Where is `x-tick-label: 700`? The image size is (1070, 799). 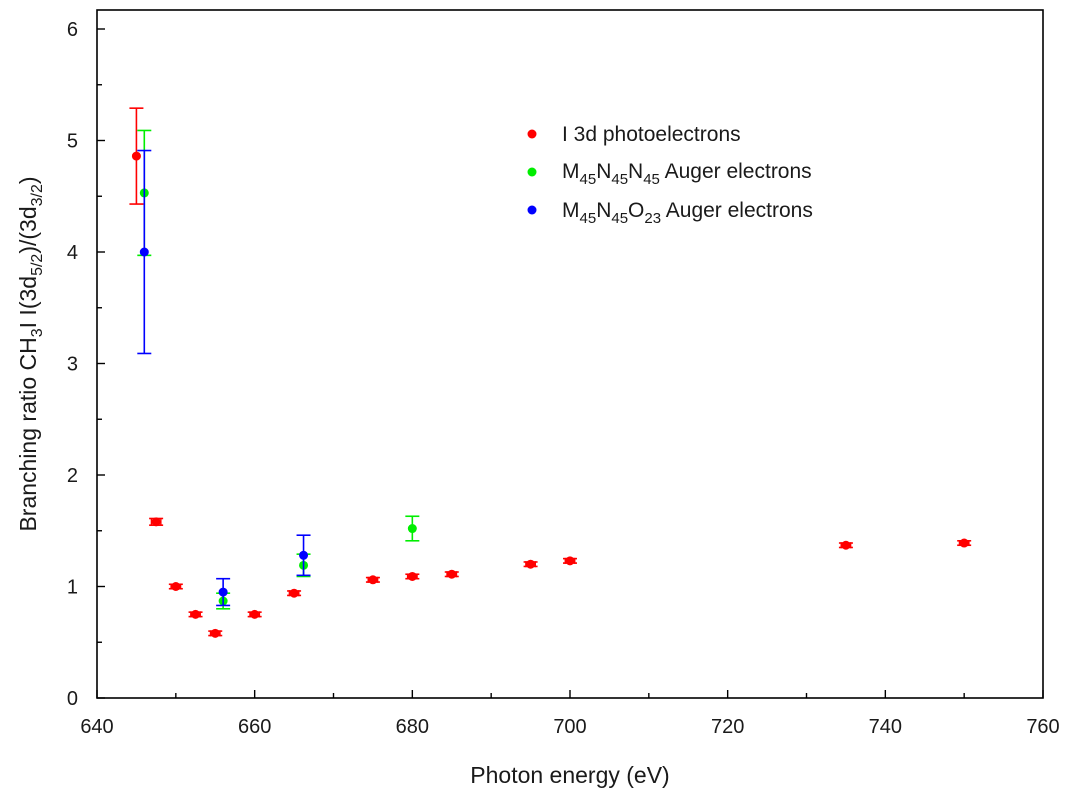 x-tick-label: 700 is located at coordinates (569, 727).